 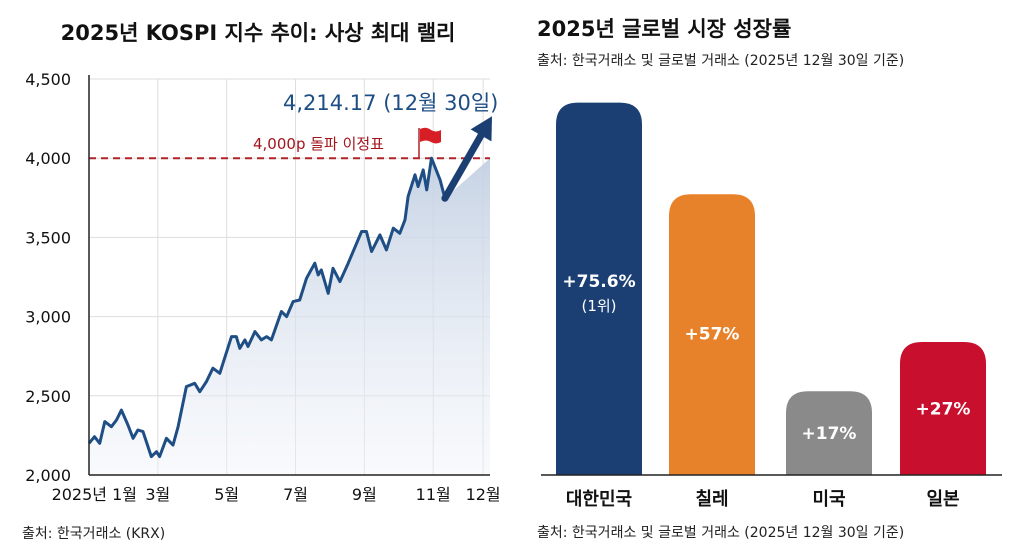 I want to click on x-tick-label: 3월, so click(x=157, y=494).